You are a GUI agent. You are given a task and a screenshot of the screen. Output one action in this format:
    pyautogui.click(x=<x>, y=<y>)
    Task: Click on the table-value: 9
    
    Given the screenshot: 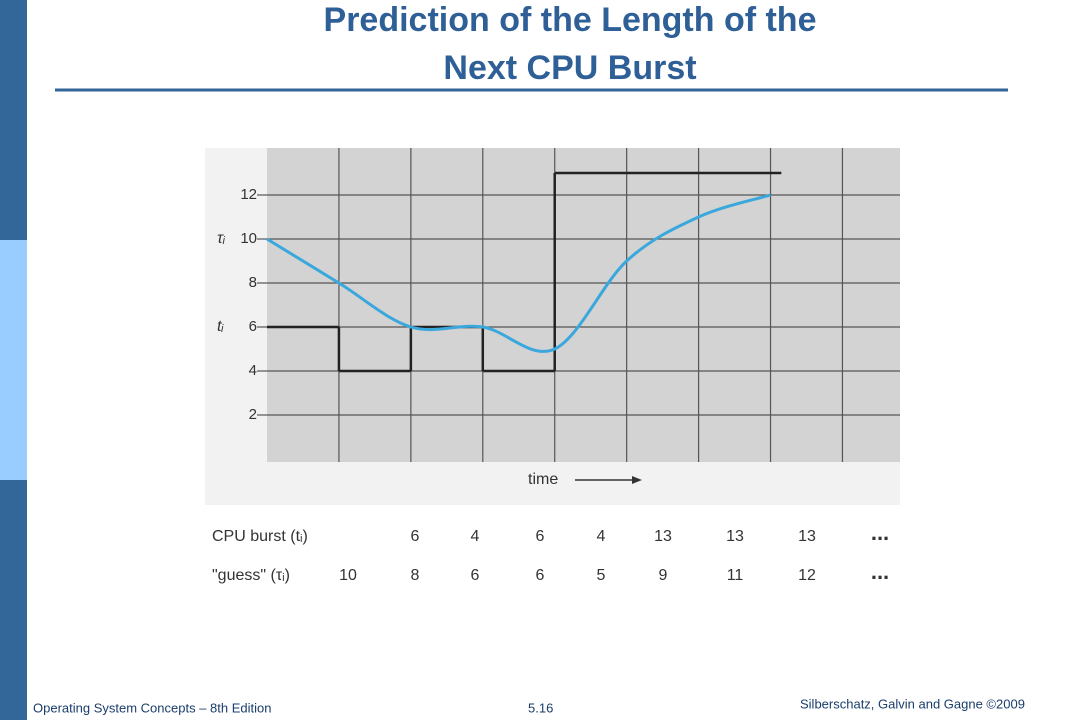 What is the action you would take?
    pyautogui.click(x=663, y=575)
    